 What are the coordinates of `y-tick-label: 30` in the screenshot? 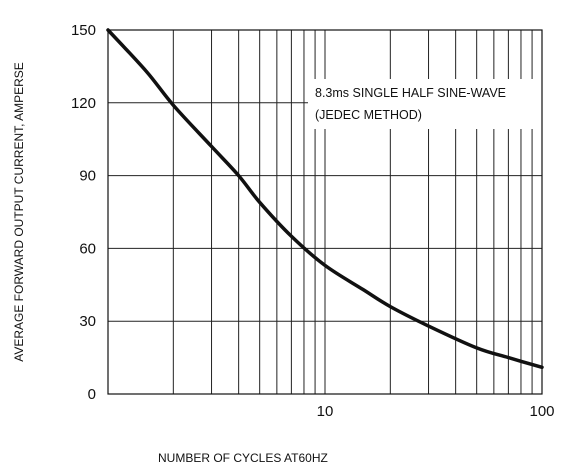 It's located at (87, 321).